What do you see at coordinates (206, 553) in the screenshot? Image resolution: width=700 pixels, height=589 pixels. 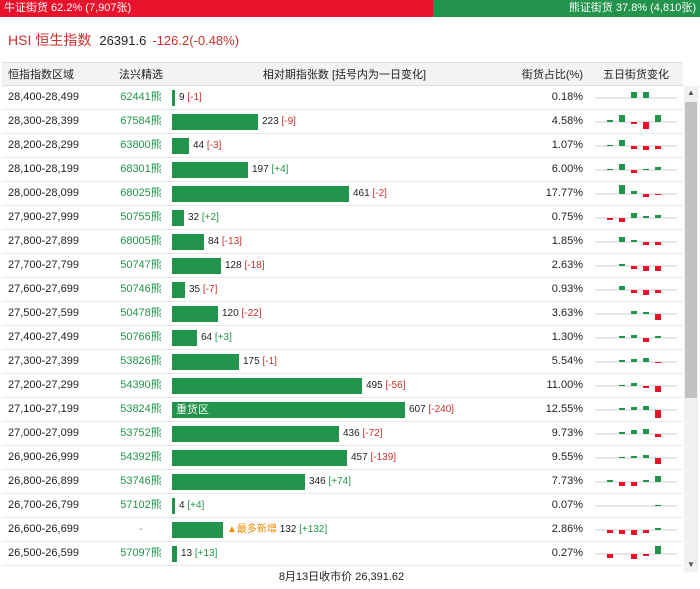 I see `contracts-daily-change: [+13]` at bounding box center [206, 553].